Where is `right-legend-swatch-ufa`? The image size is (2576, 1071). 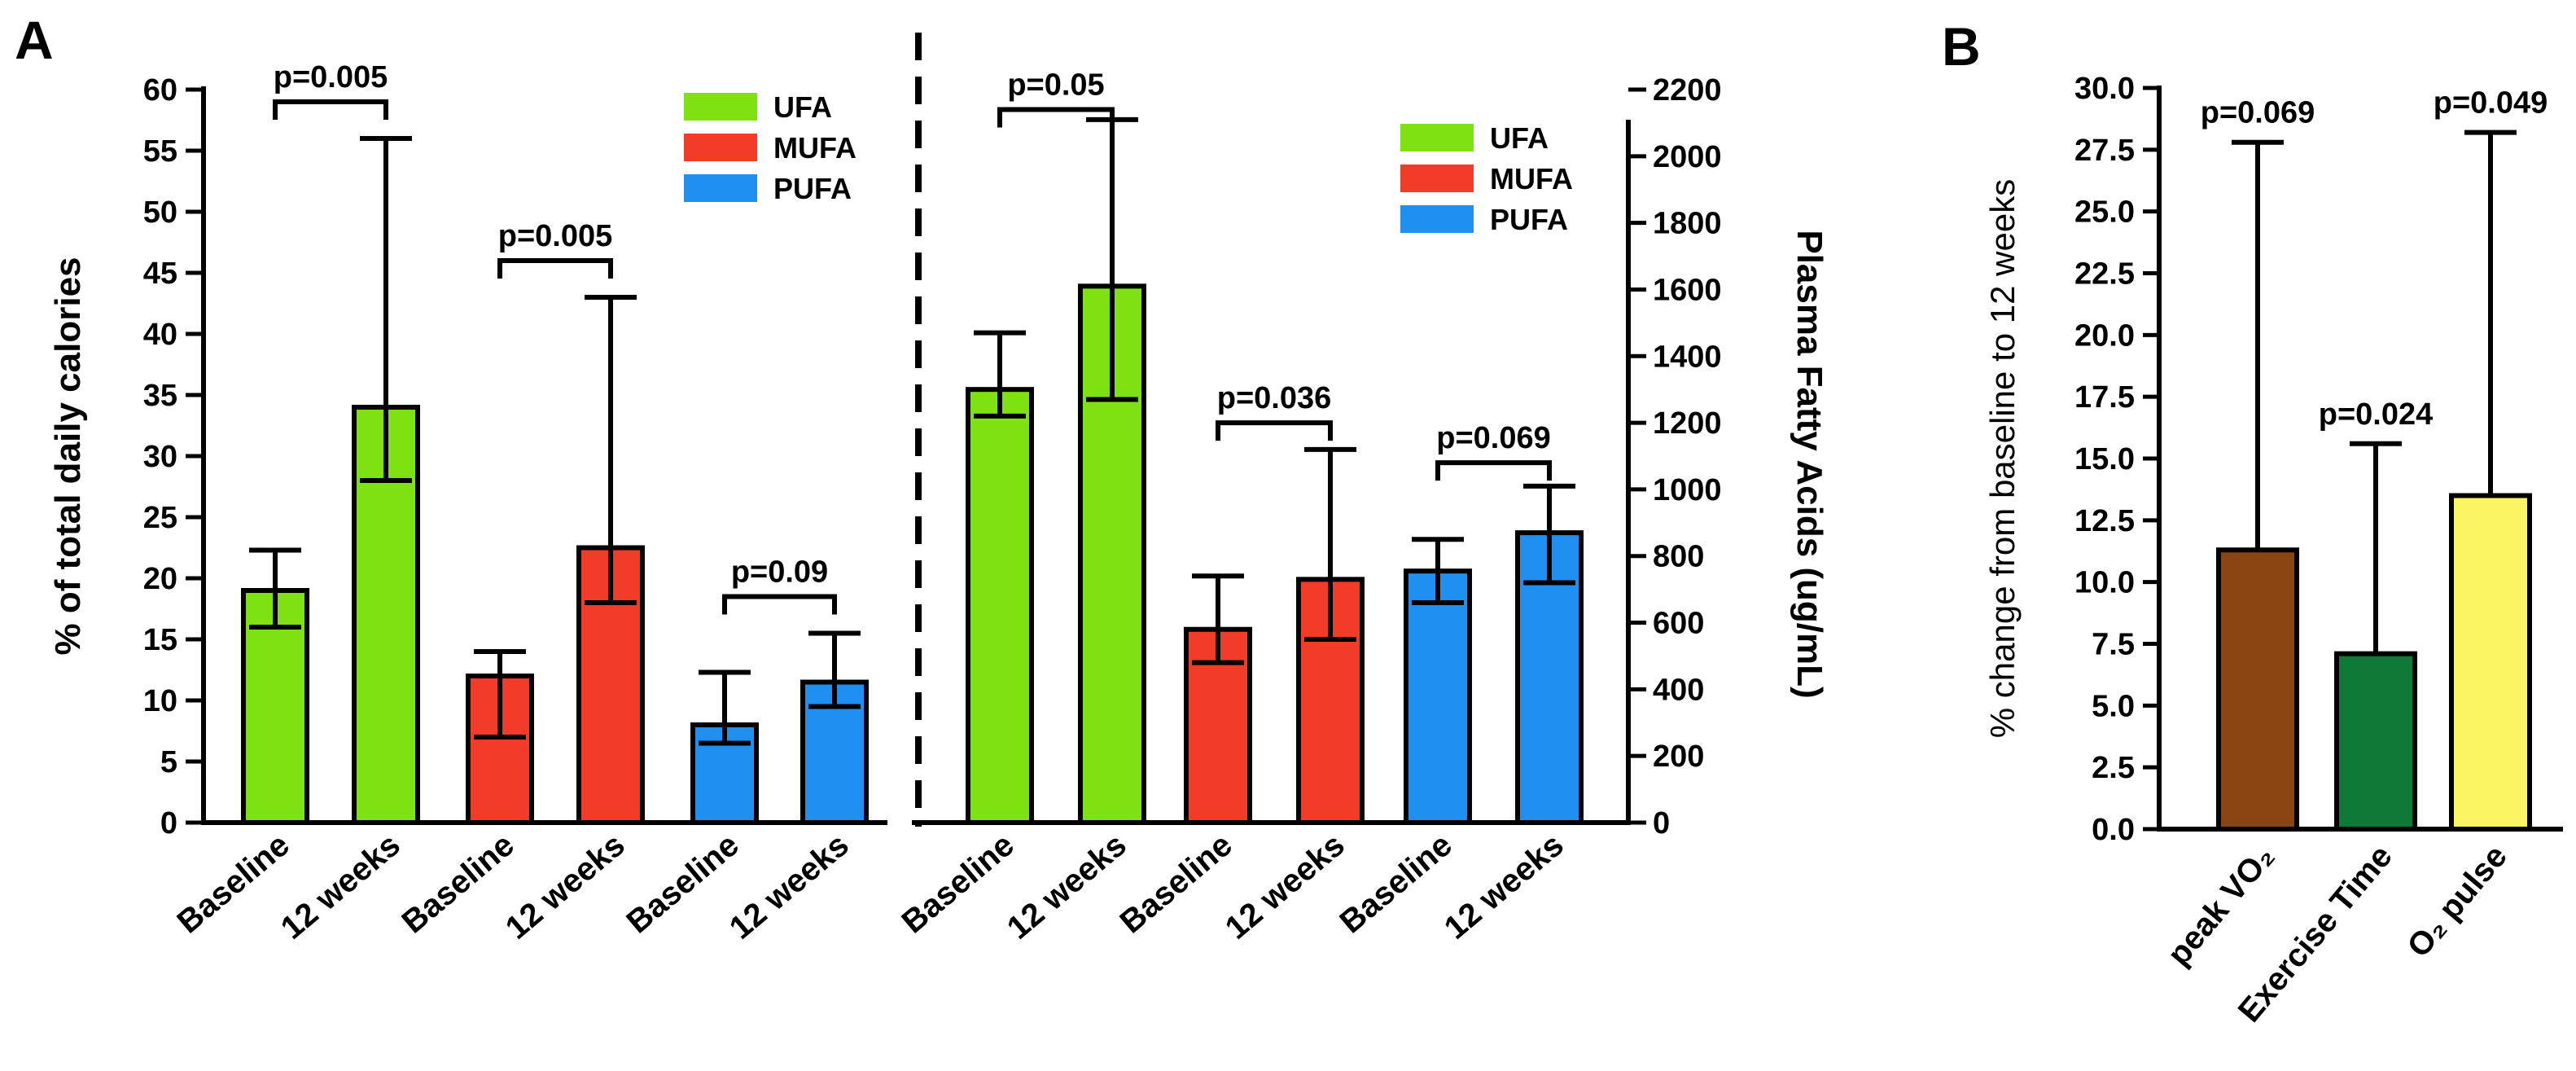
right-legend-swatch-ufa is located at coordinates (1437, 137).